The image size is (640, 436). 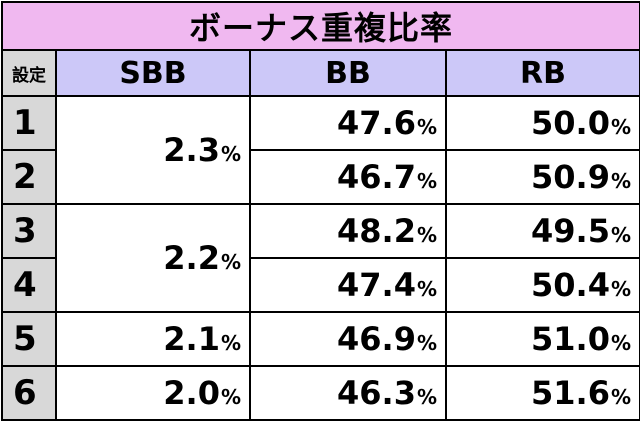 I want to click on bb-cell: 48.2%, so click(x=348, y=231).